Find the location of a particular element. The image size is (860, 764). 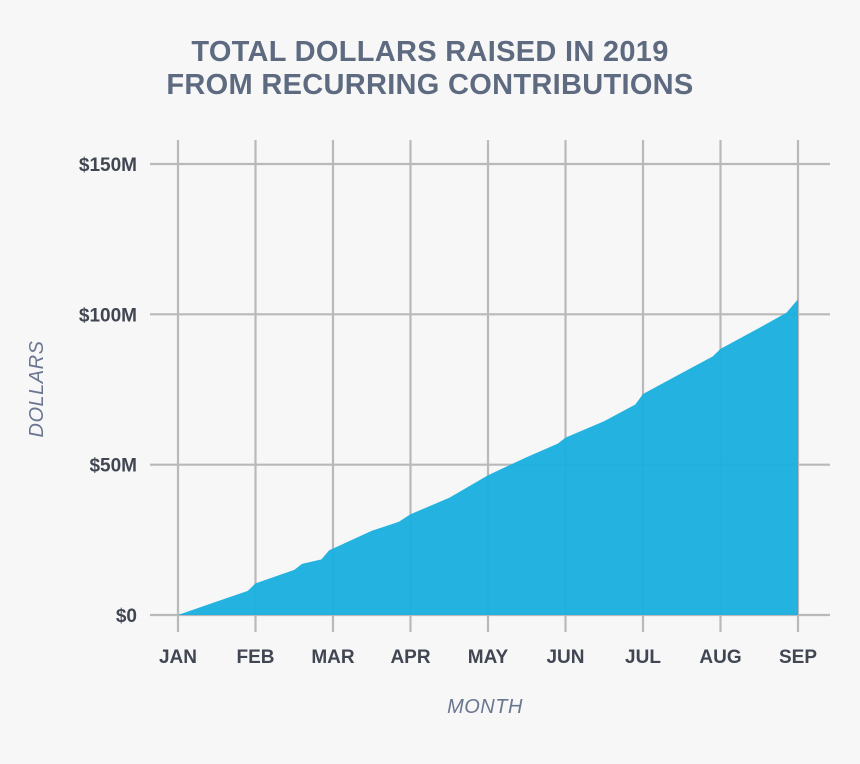

chart-title-line-1: TOTAL DOLLARS RAISED IN 2019 is located at coordinates (429, 52).